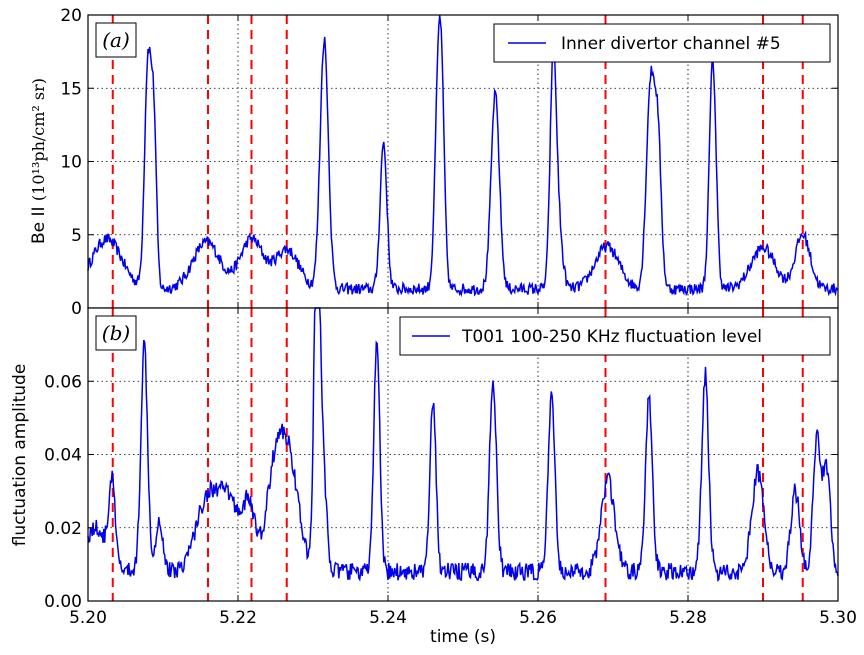 The height and width of the screenshot is (655, 864). What do you see at coordinates (71, 16) in the screenshot?
I see `y-tick-label: 20` at bounding box center [71, 16].